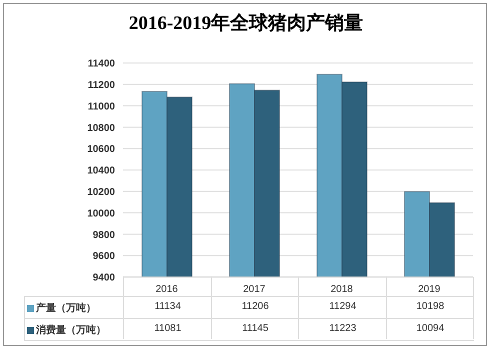  I want to click on y-tick-label: 10200, so click(101, 192).